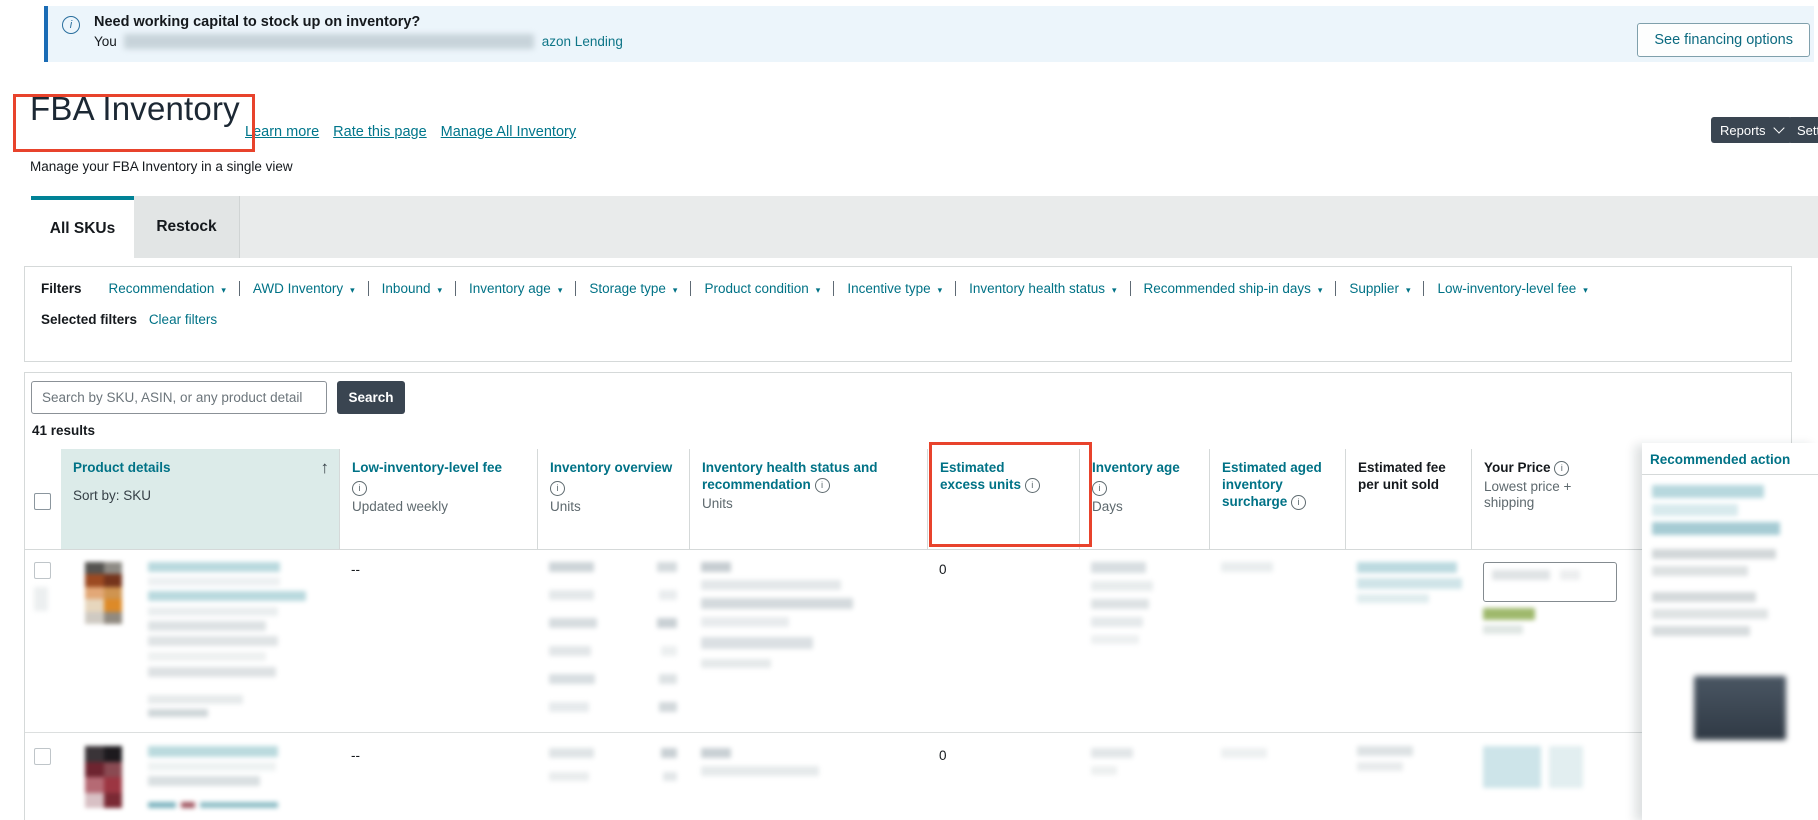 This screenshot has height=820, width=1818. I want to click on filter-storage-type: Storage type ▾, so click(632, 288).